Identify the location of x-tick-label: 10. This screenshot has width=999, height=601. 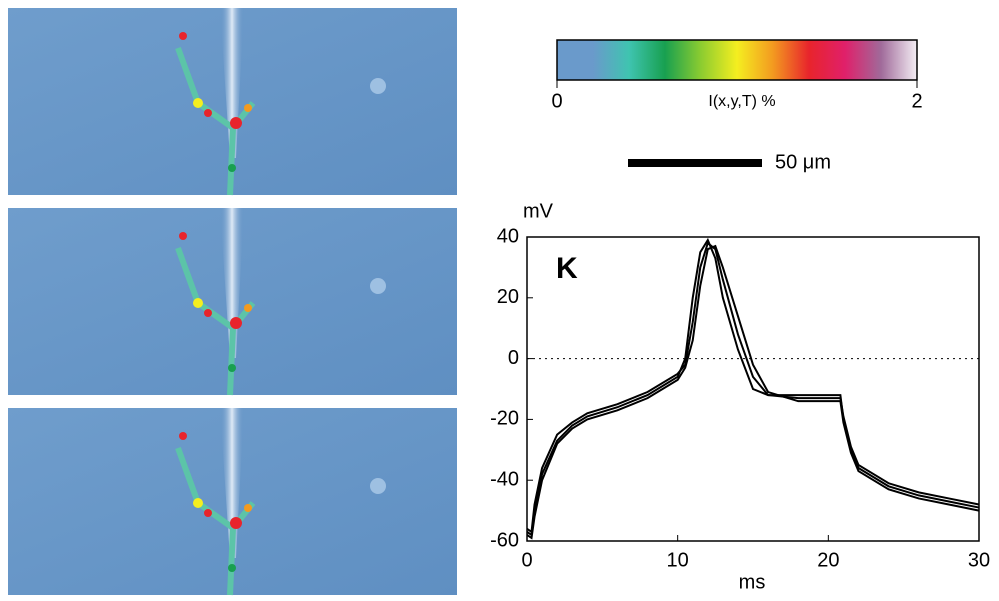
(678, 560).